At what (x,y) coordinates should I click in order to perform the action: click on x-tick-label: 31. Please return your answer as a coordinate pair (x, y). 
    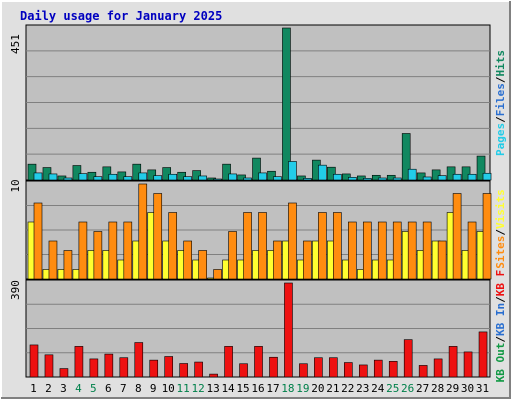
    Looking at the image, I should click on (482, 388).